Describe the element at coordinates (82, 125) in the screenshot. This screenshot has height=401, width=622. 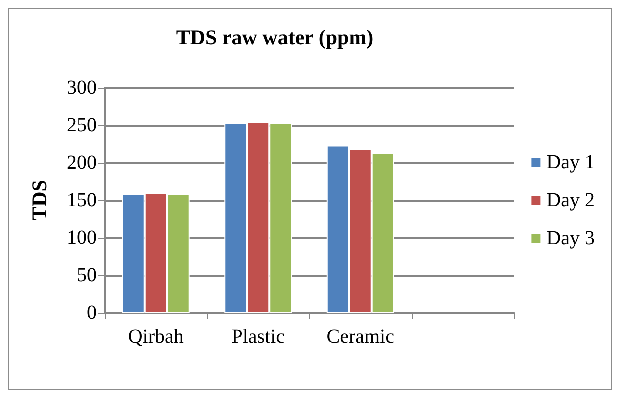
I see `y-tick-label: 250` at that location.